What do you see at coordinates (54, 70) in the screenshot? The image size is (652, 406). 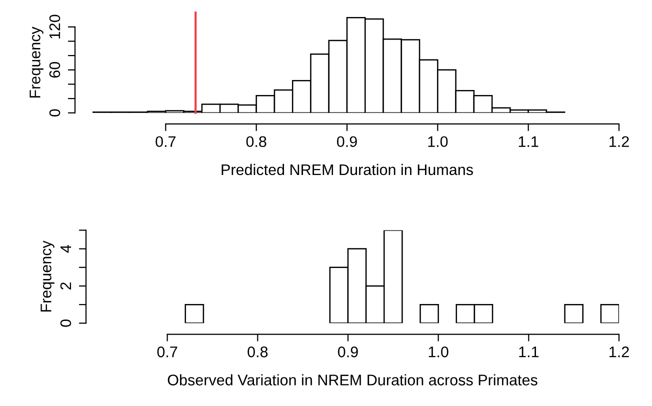 I see `y-tick-label: 60` at bounding box center [54, 70].